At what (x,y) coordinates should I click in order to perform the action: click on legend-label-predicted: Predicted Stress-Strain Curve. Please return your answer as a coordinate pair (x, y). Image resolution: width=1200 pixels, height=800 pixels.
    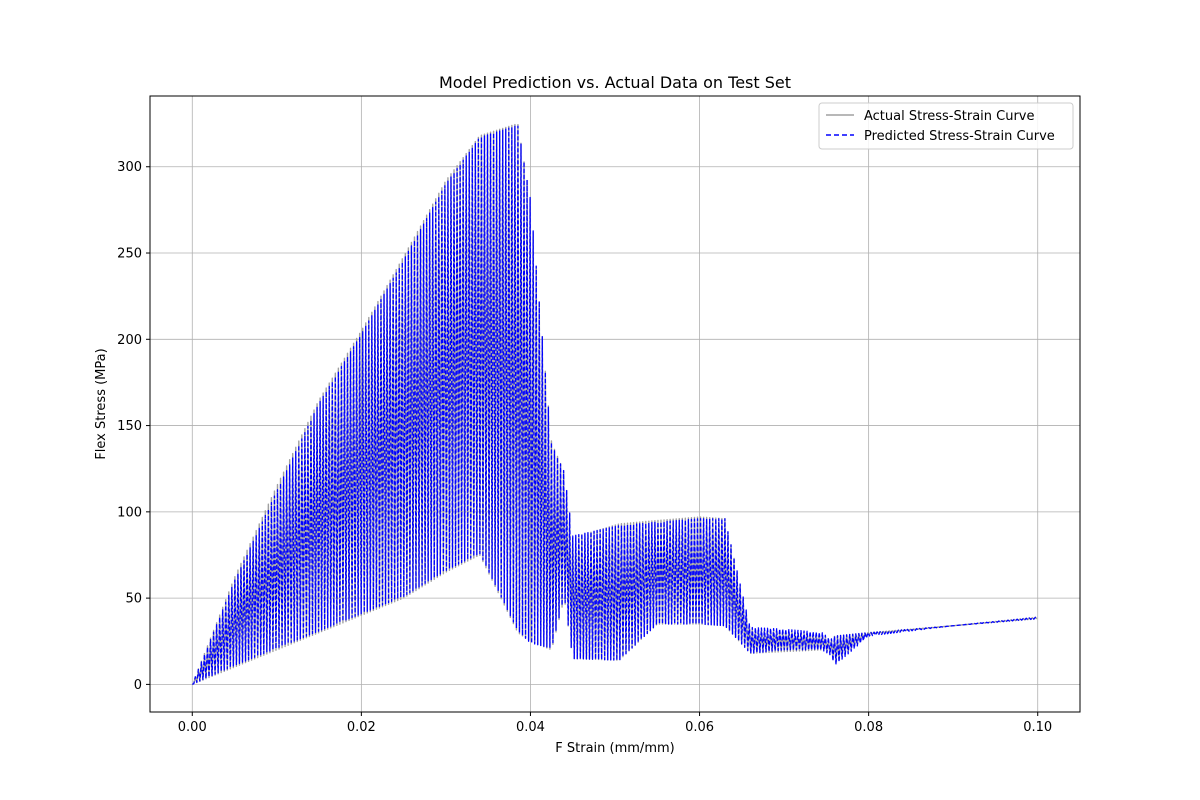
    Looking at the image, I should click on (959, 136).